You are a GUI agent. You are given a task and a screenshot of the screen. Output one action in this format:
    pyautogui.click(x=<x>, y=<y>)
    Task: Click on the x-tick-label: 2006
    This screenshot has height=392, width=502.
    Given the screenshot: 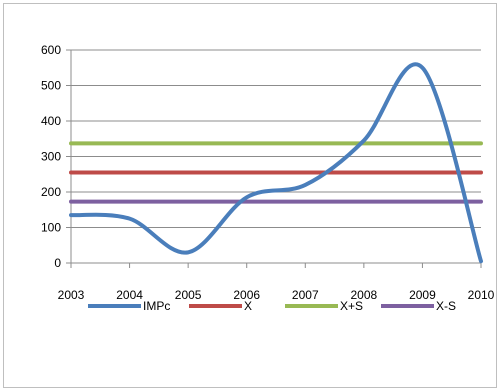 What is the action you would take?
    pyautogui.click(x=246, y=295)
    